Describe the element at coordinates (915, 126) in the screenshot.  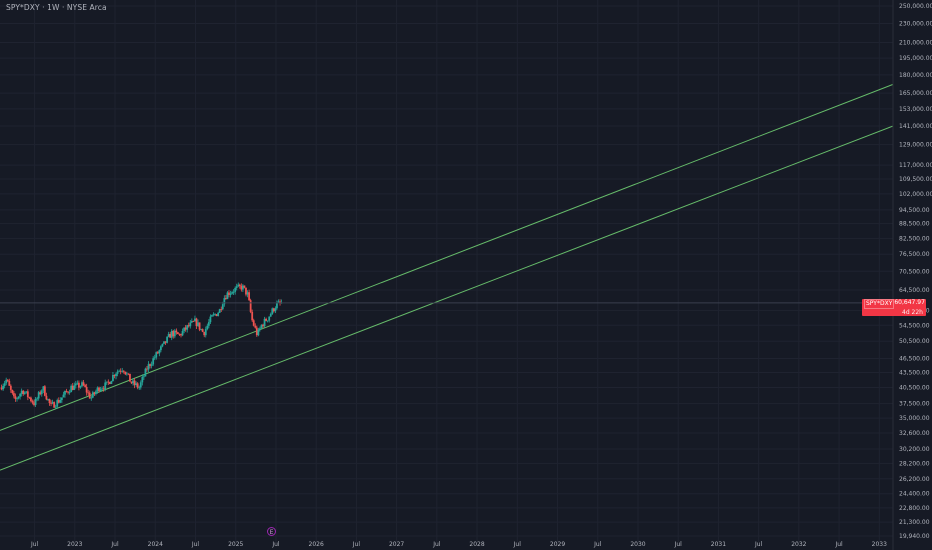
I see `price-tick-label: 141,000.00` at that location.